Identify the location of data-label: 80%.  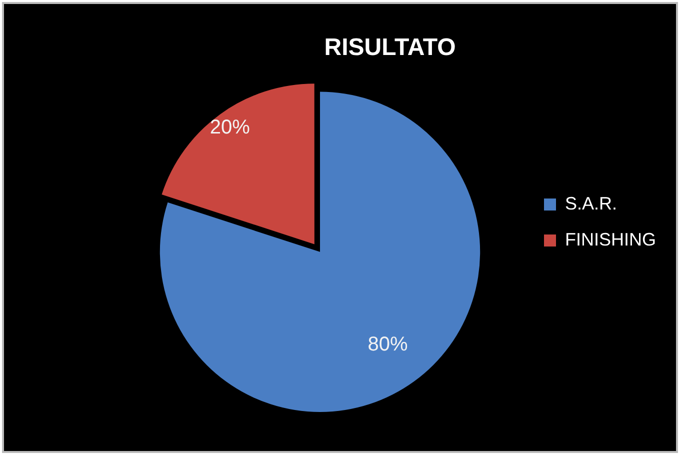
(388, 345).